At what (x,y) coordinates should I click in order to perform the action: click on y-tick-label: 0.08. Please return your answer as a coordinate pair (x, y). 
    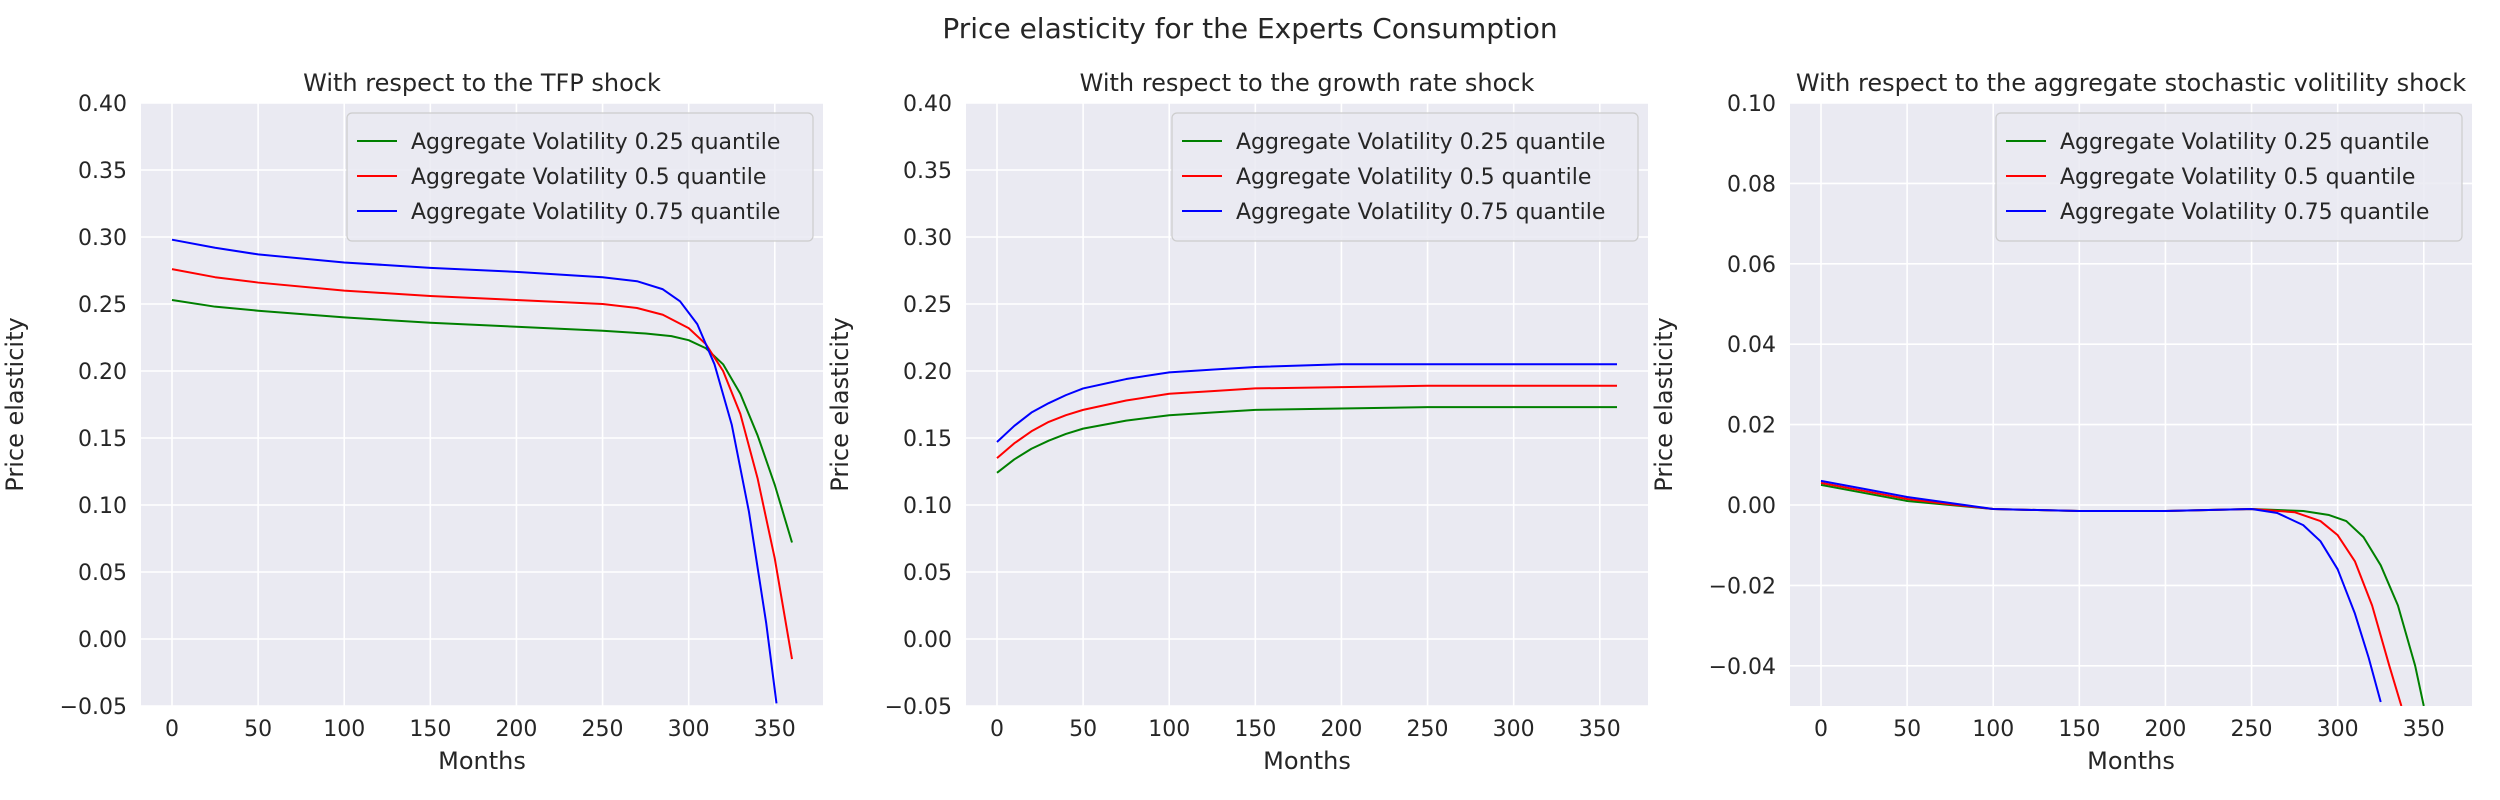
    Looking at the image, I should click on (1751, 184).